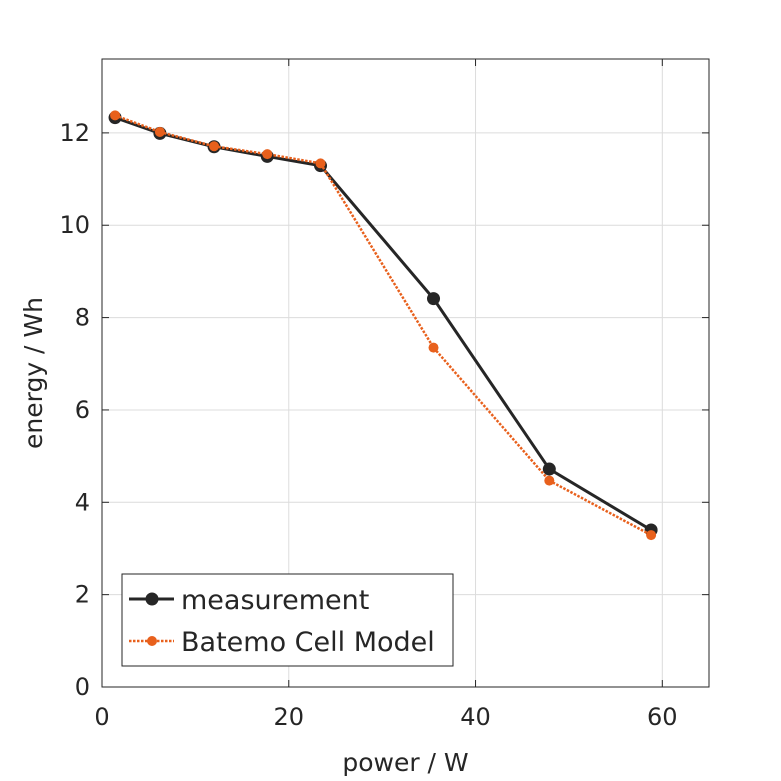 The image size is (781, 781). Describe the element at coordinates (275, 600) in the screenshot. I see `legend-label-1: measurement` at that location.